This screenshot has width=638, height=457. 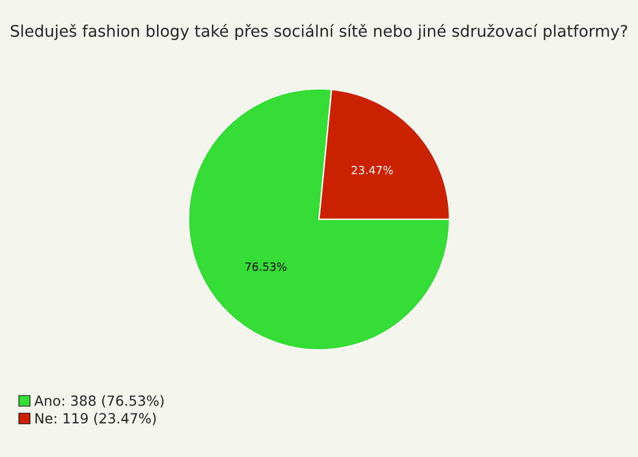 What do you see at coordinates (372, 170) in the screenshot?
I see `data-label: 23.47%` at bounding box center [372, 170].